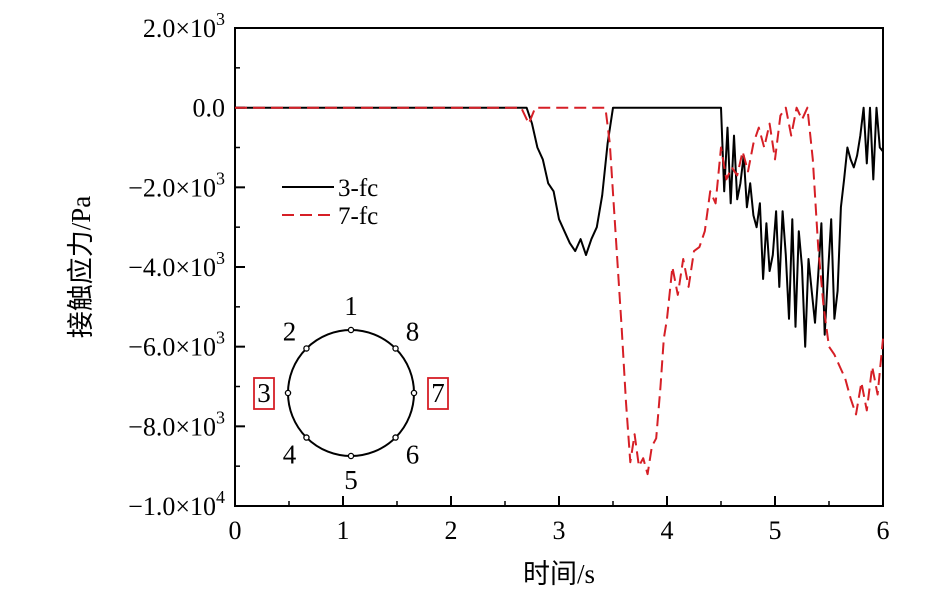 Image resolution: width=952 pixels, height=608 pixels. I want to click on measurement-point-labels: 1 2 3 4 5 6 7 8, so click(351, 393).